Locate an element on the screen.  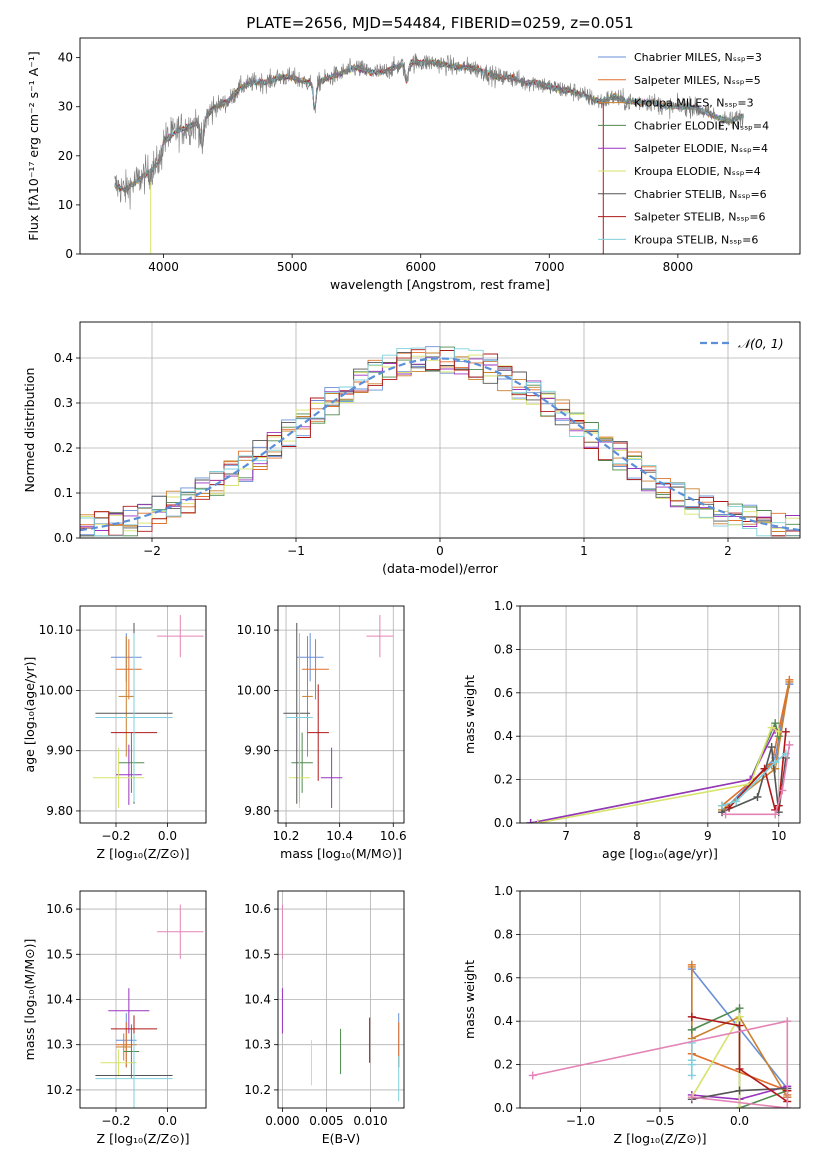
series-line-chabrier-elodie is located at coordinates (655, 771).